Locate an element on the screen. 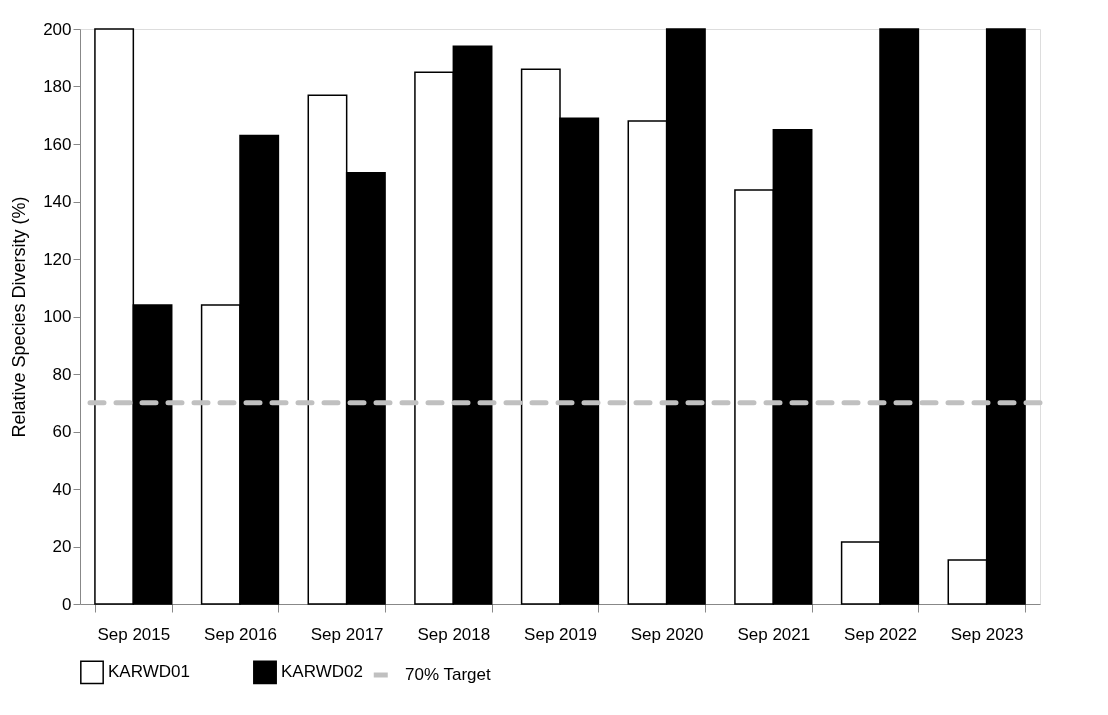 Image resolution: width=1108 pixels, height=715 pixels. y-tick-label: 160 is located at coordinates (57, 144).